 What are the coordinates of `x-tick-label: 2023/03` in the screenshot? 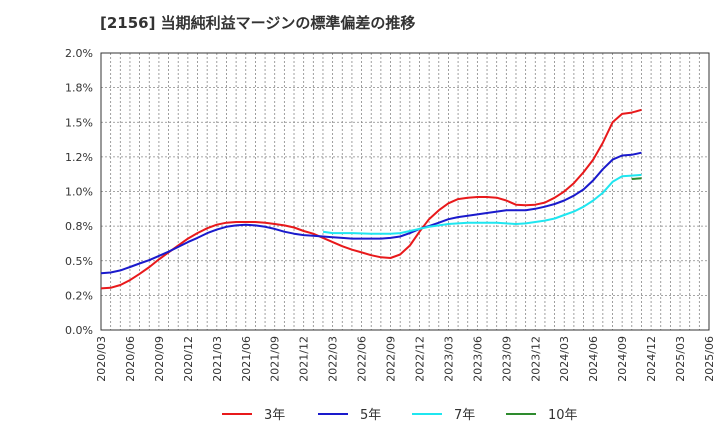 It's located at (448, 359).